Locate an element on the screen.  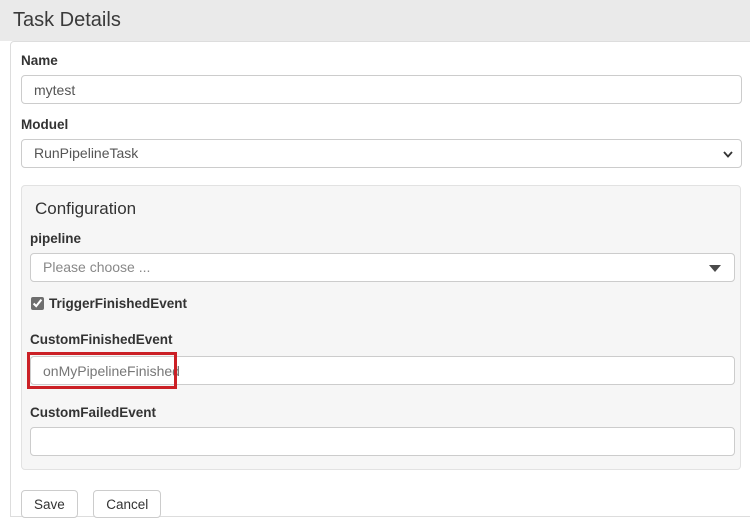
save-button: Save is located at coordinates (49, 504).